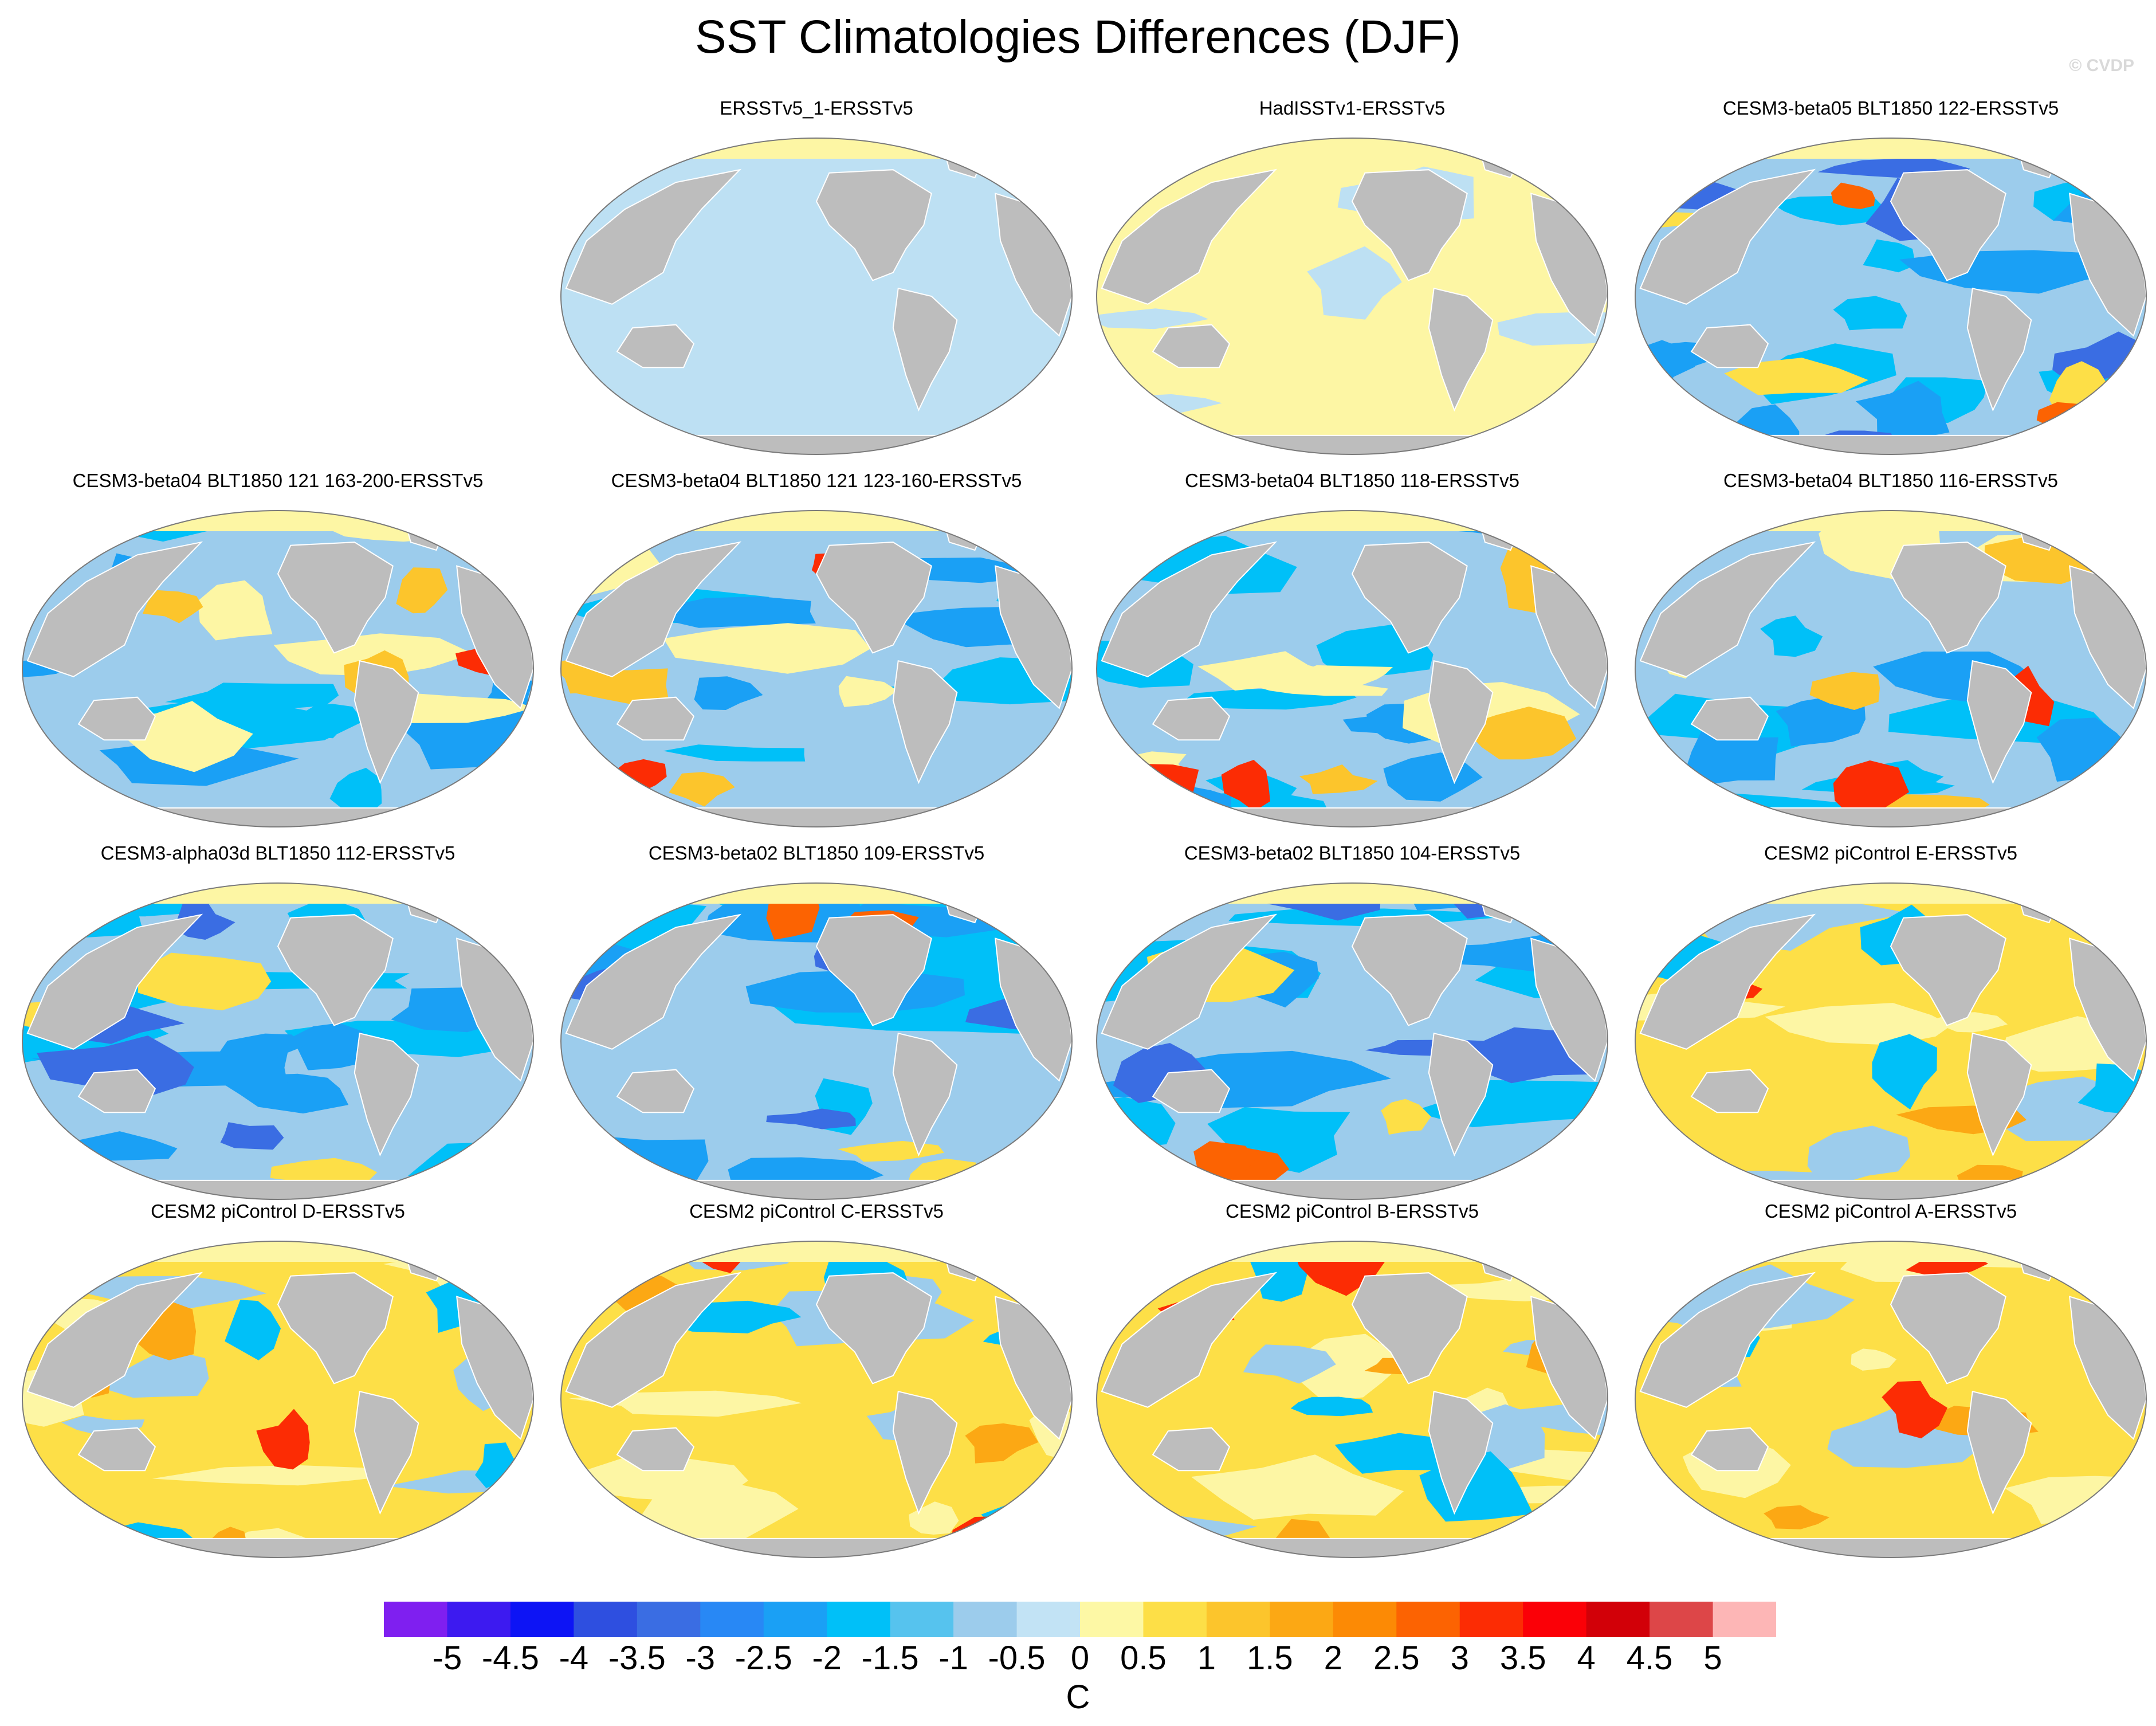 Image resolution: width=2156 pixels, height=1726 pixels. Describe the element at coordinates (890, 1658) in the screenshot. I see `colorbar-tick-label: -1.5` at that location.